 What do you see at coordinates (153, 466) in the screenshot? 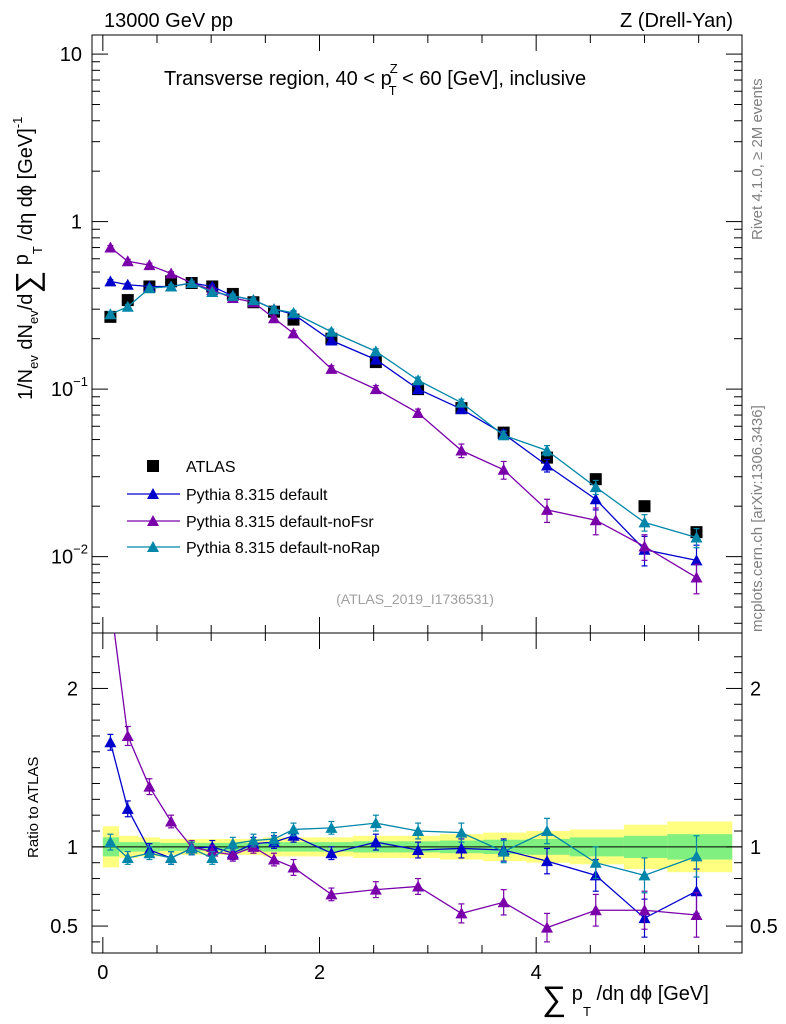
I see `legend-marker-atlas` at bounding box center [153, 466].